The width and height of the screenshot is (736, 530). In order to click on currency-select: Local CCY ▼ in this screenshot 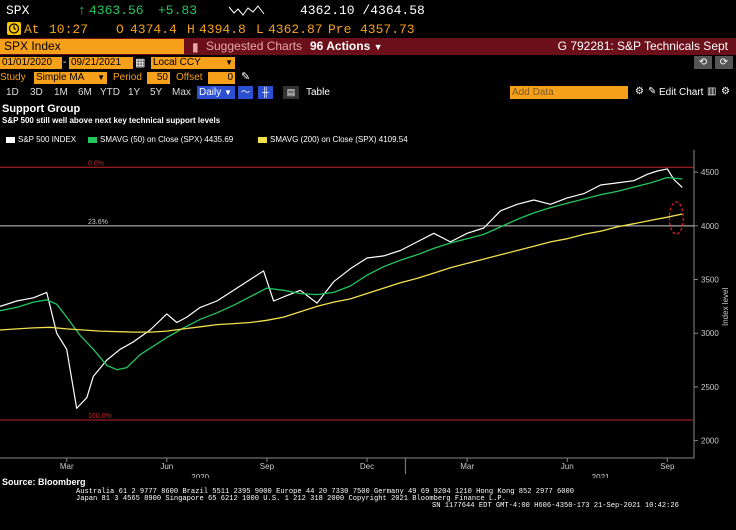, I will do `click(193, 63)`.